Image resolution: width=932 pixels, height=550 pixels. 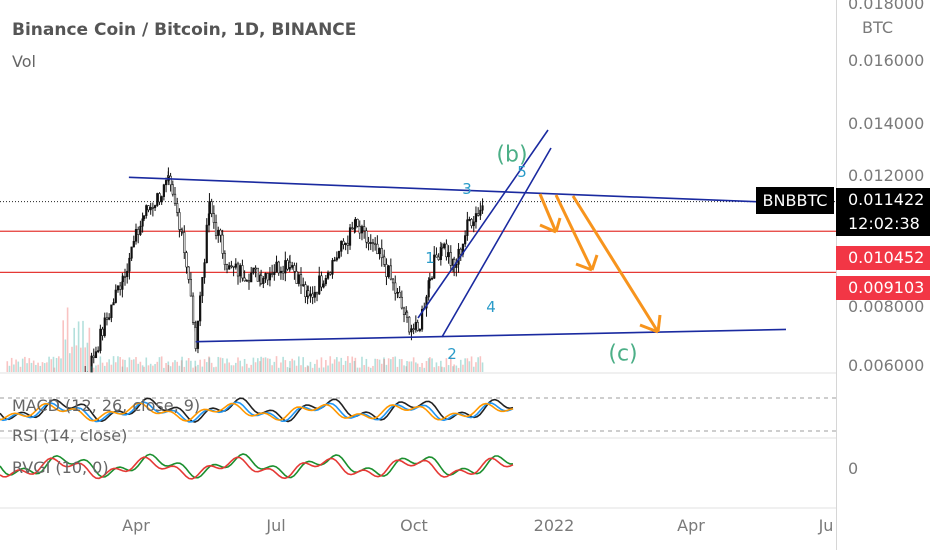 I want to click on x-tick-label: Apr, so click(x=691, y=525).